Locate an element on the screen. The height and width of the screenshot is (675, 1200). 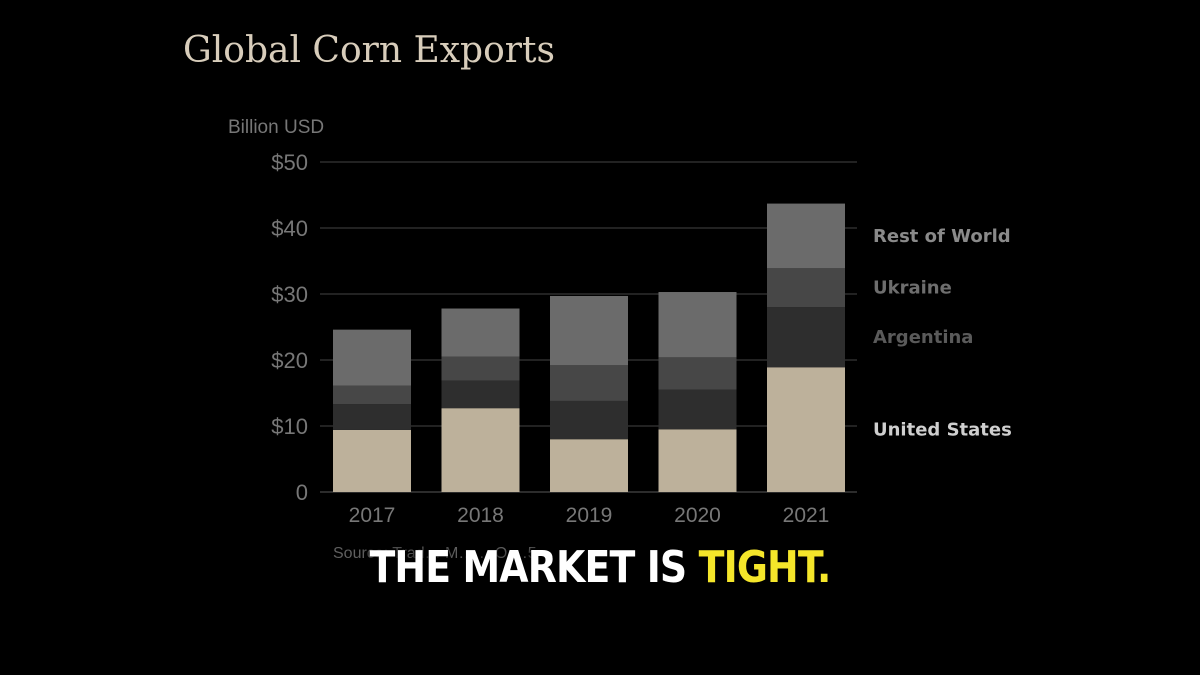
y-tick-label: $10 is located at coordinates (289, 426).